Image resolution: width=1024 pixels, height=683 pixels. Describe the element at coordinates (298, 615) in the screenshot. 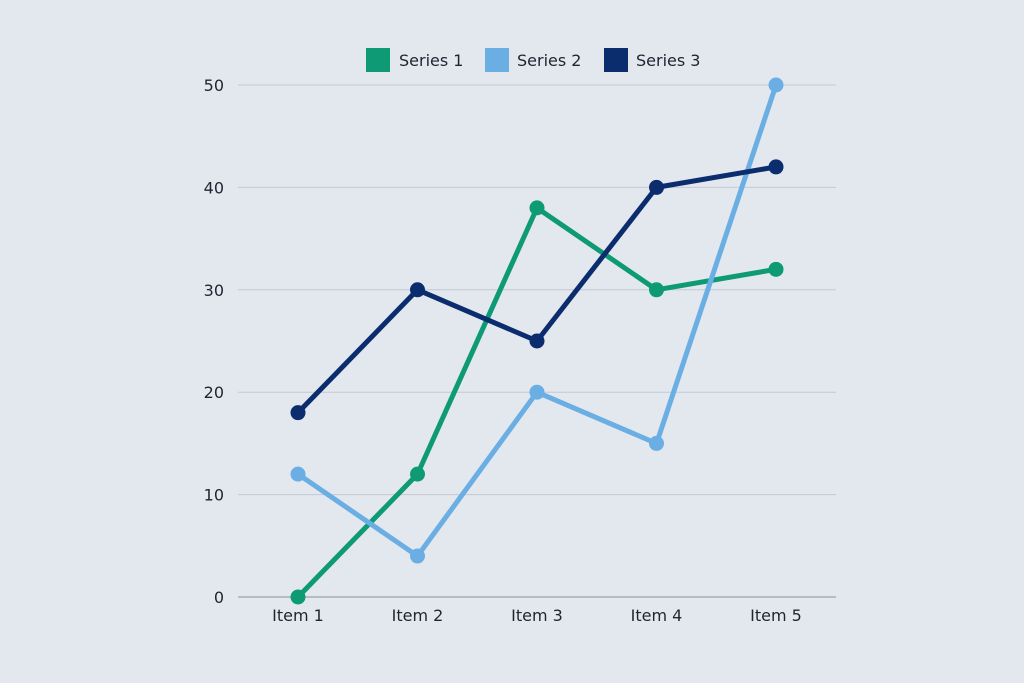

I see `x-tick-label: Item 1` at that location.